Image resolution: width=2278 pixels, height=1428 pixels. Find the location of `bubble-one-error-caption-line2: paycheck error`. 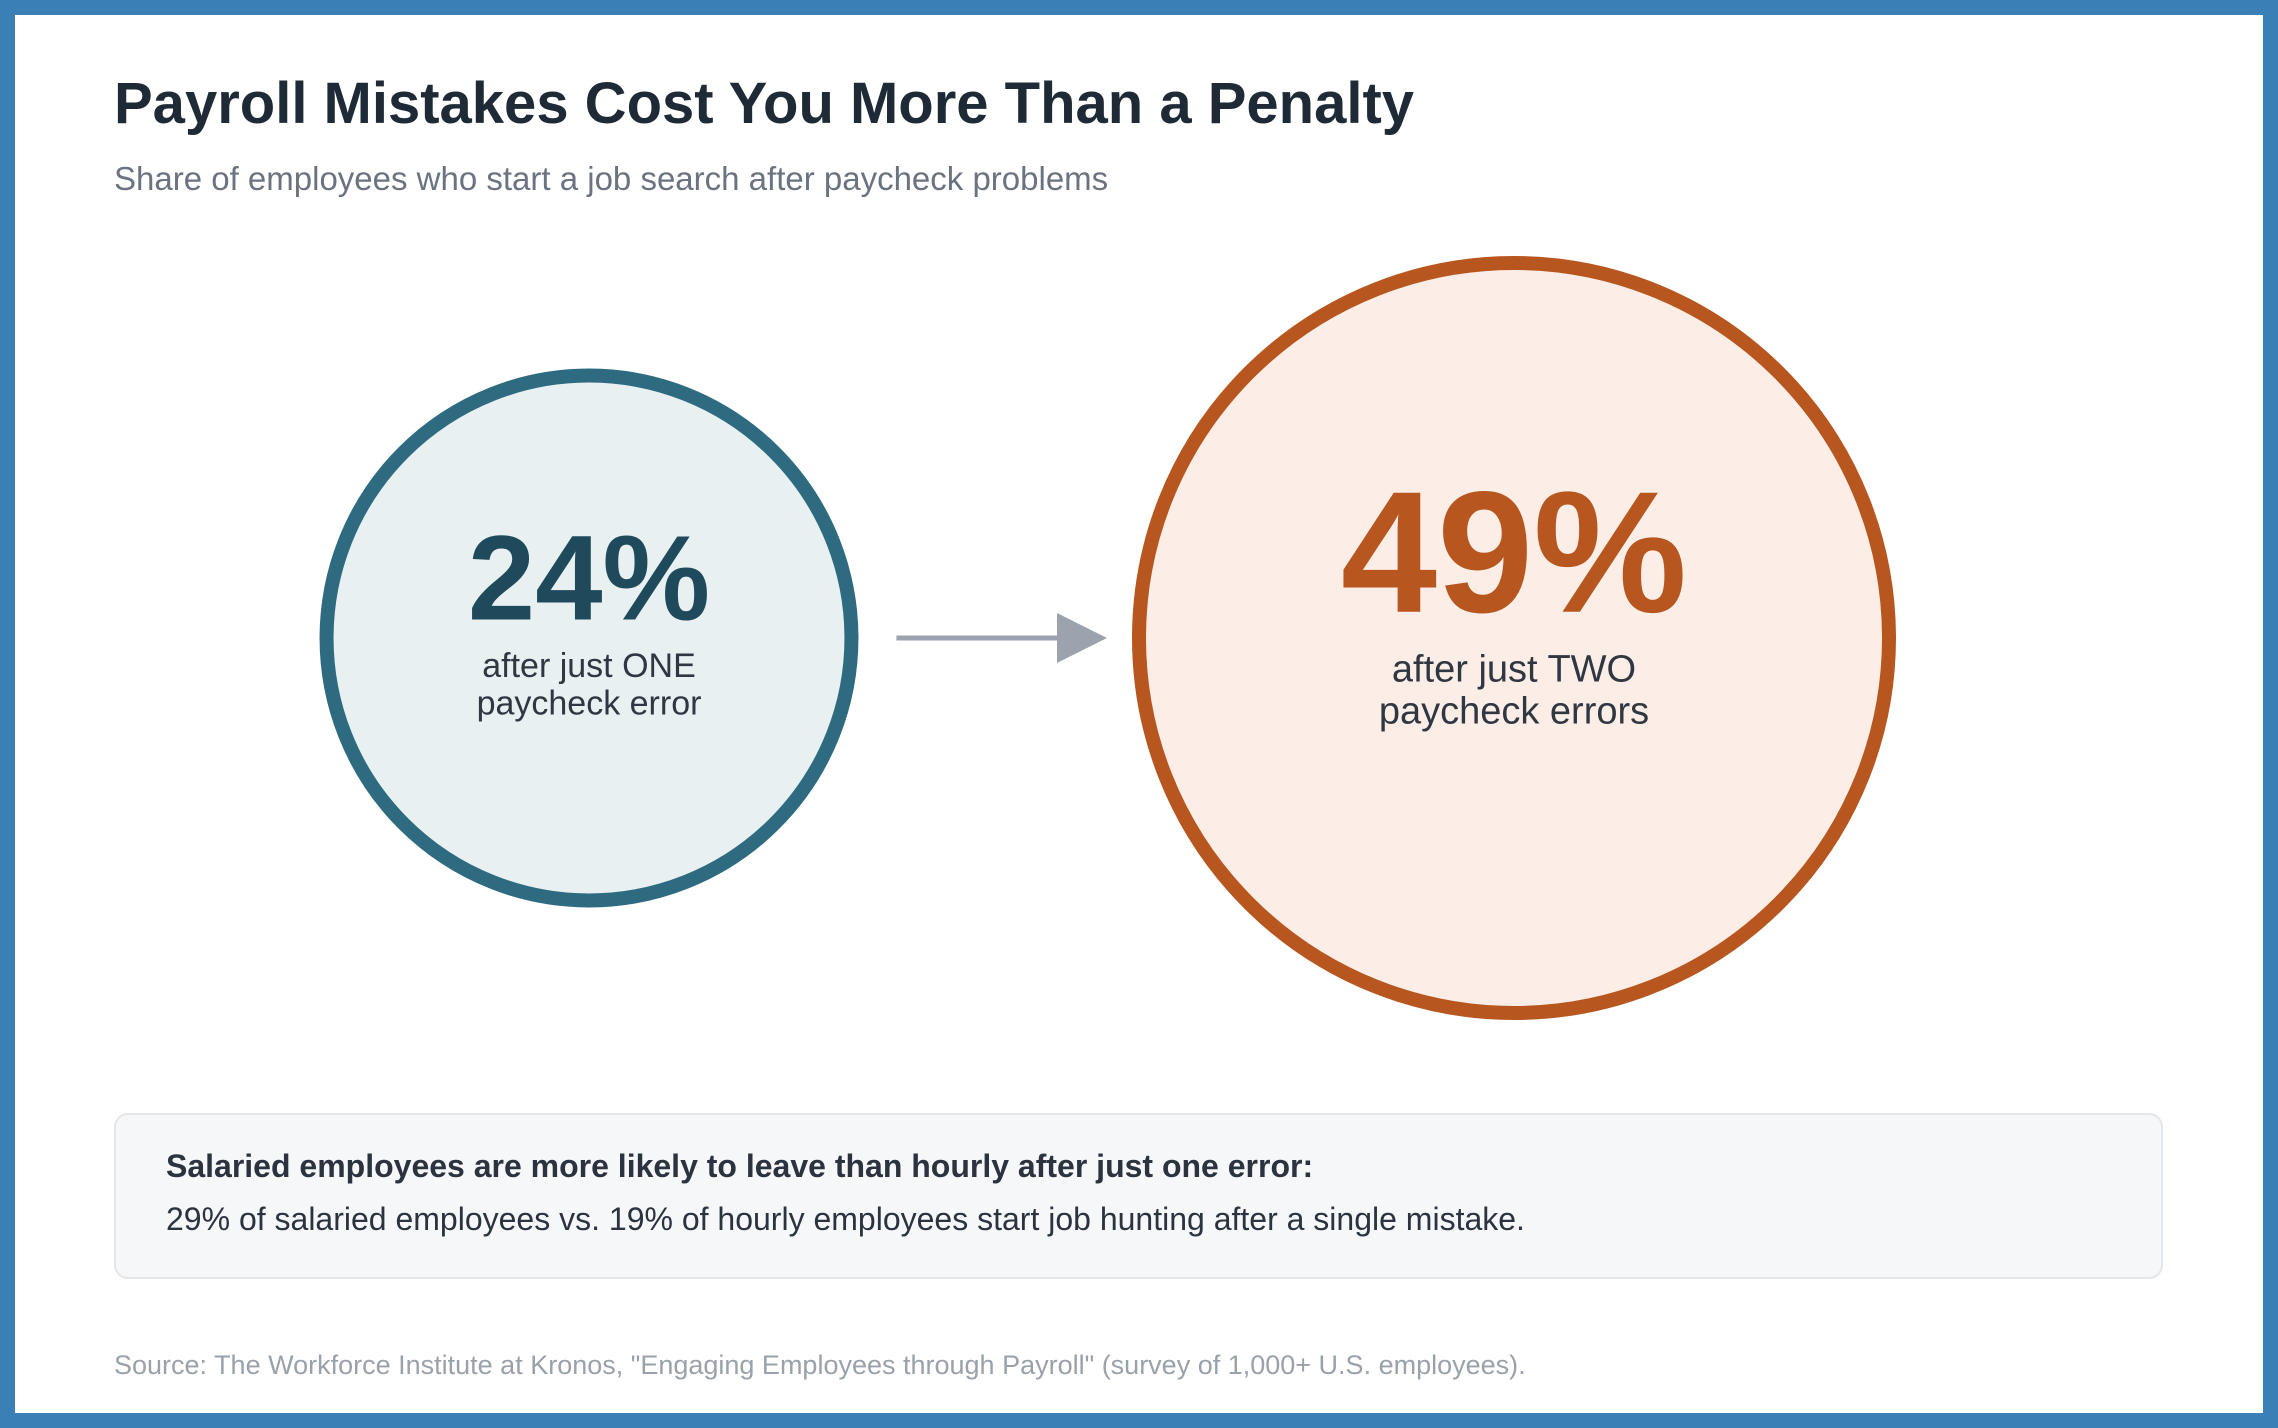

bubble-one-error-caption-line2: paycheck error is located at coordinates (589, 704).